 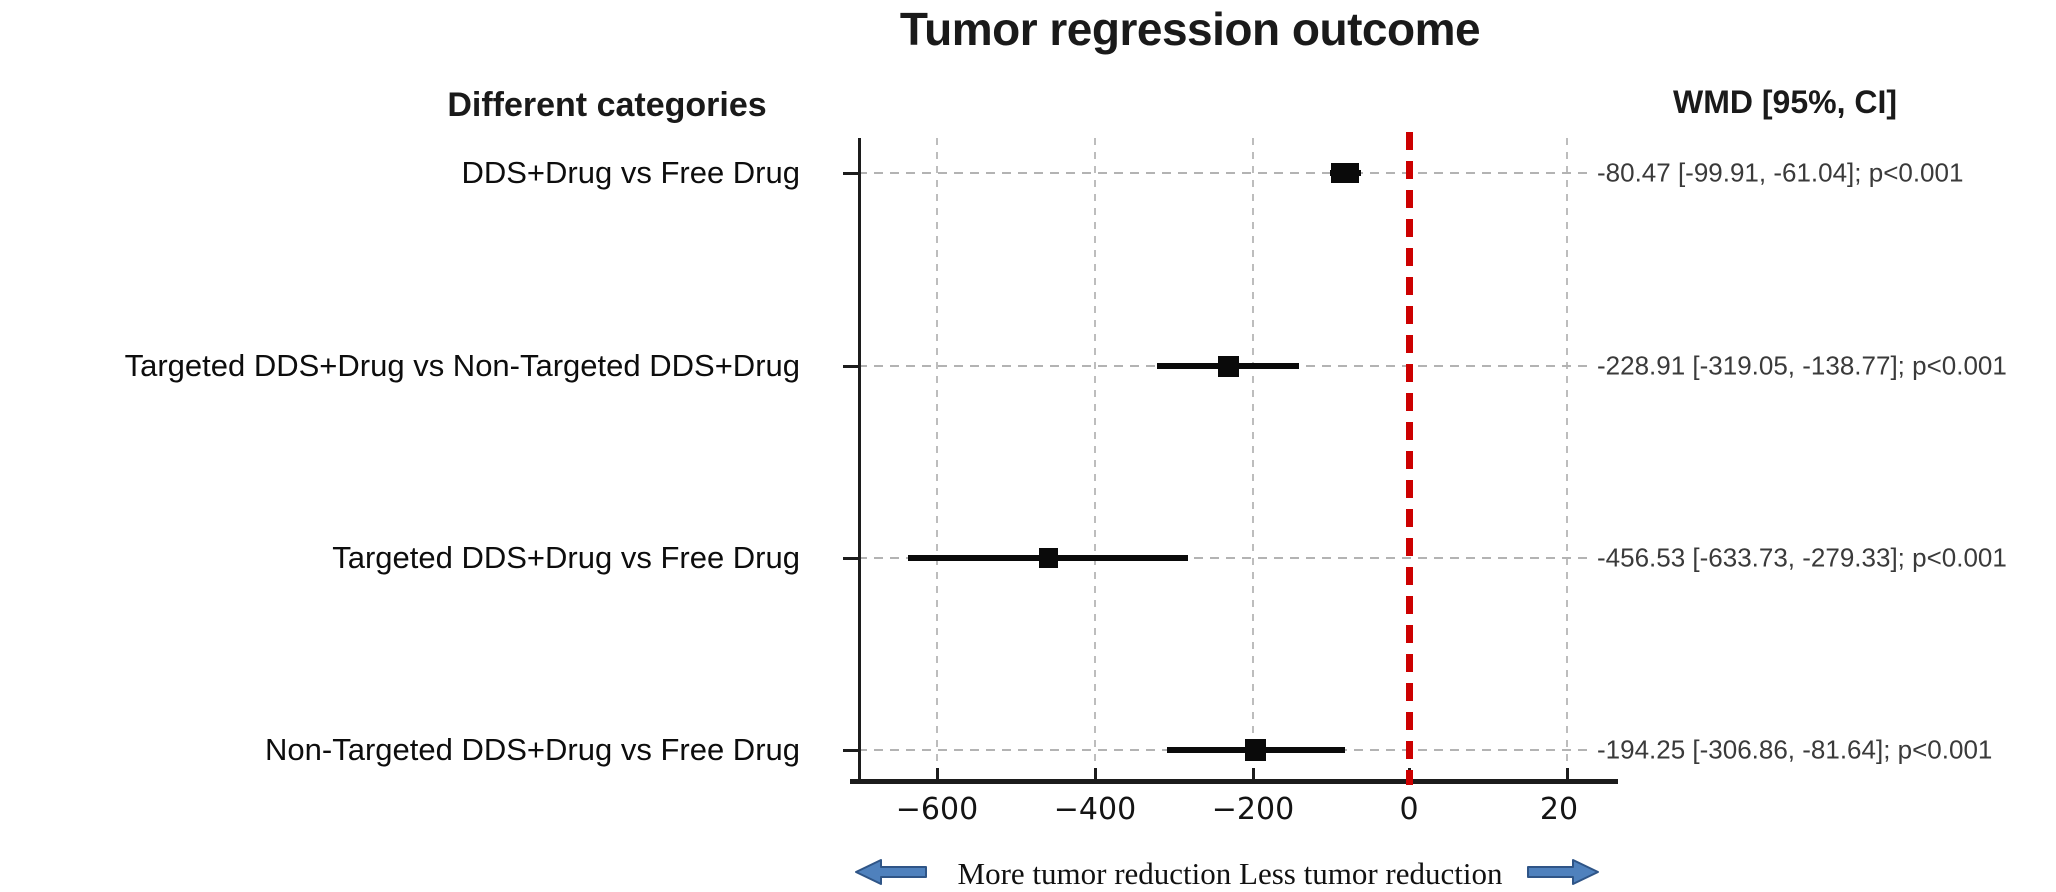 What do you see at coordinates (630, 172) in the screenshot?
I see `row-label: DDS+Drug vs Free Drug` at bounding box center [630, 172].